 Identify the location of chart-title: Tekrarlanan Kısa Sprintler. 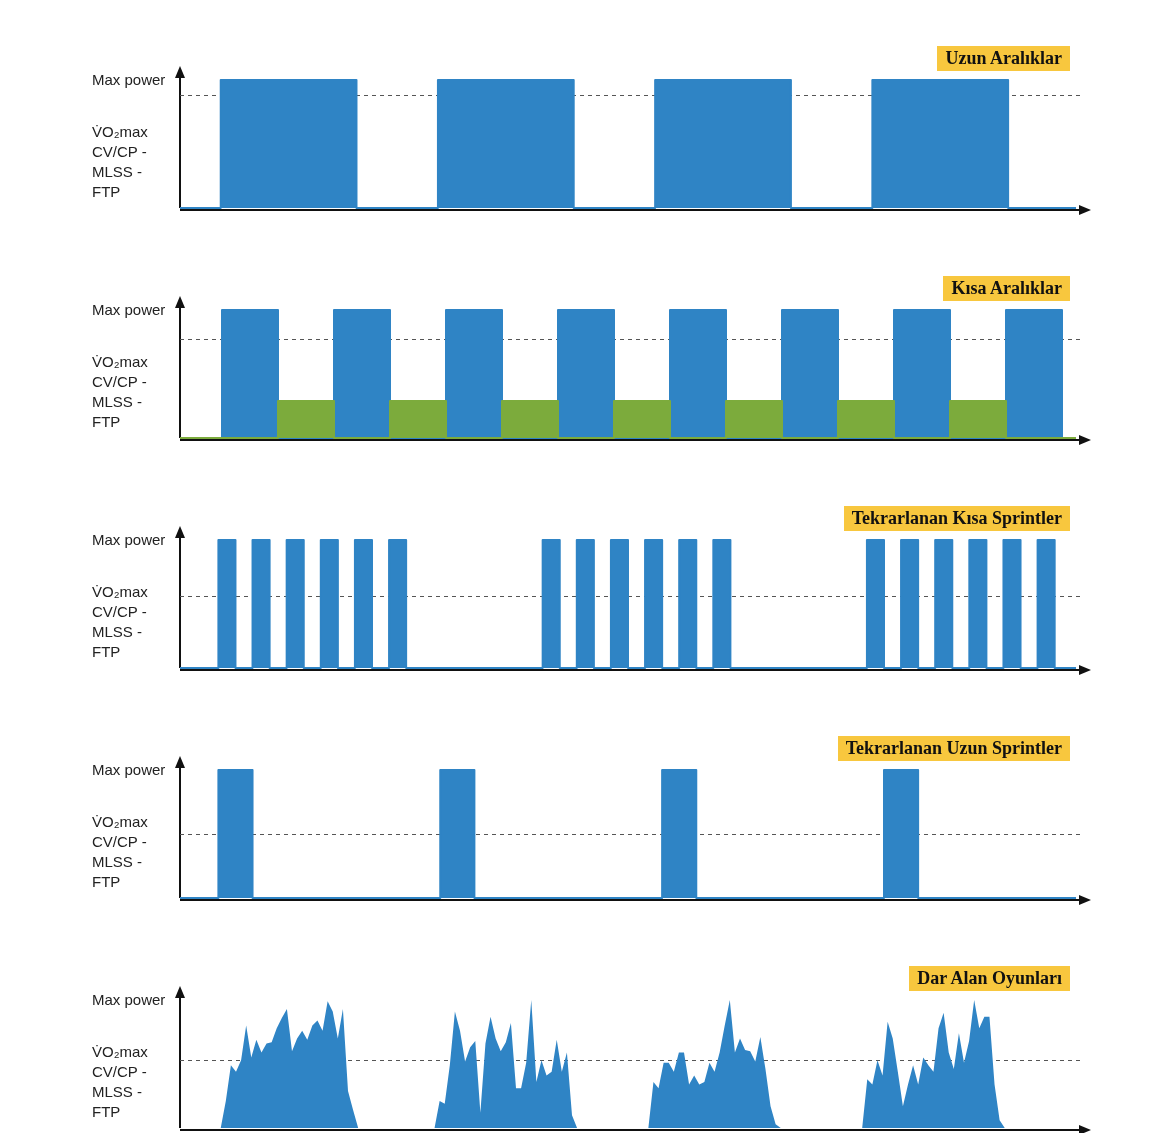
(956, 518).